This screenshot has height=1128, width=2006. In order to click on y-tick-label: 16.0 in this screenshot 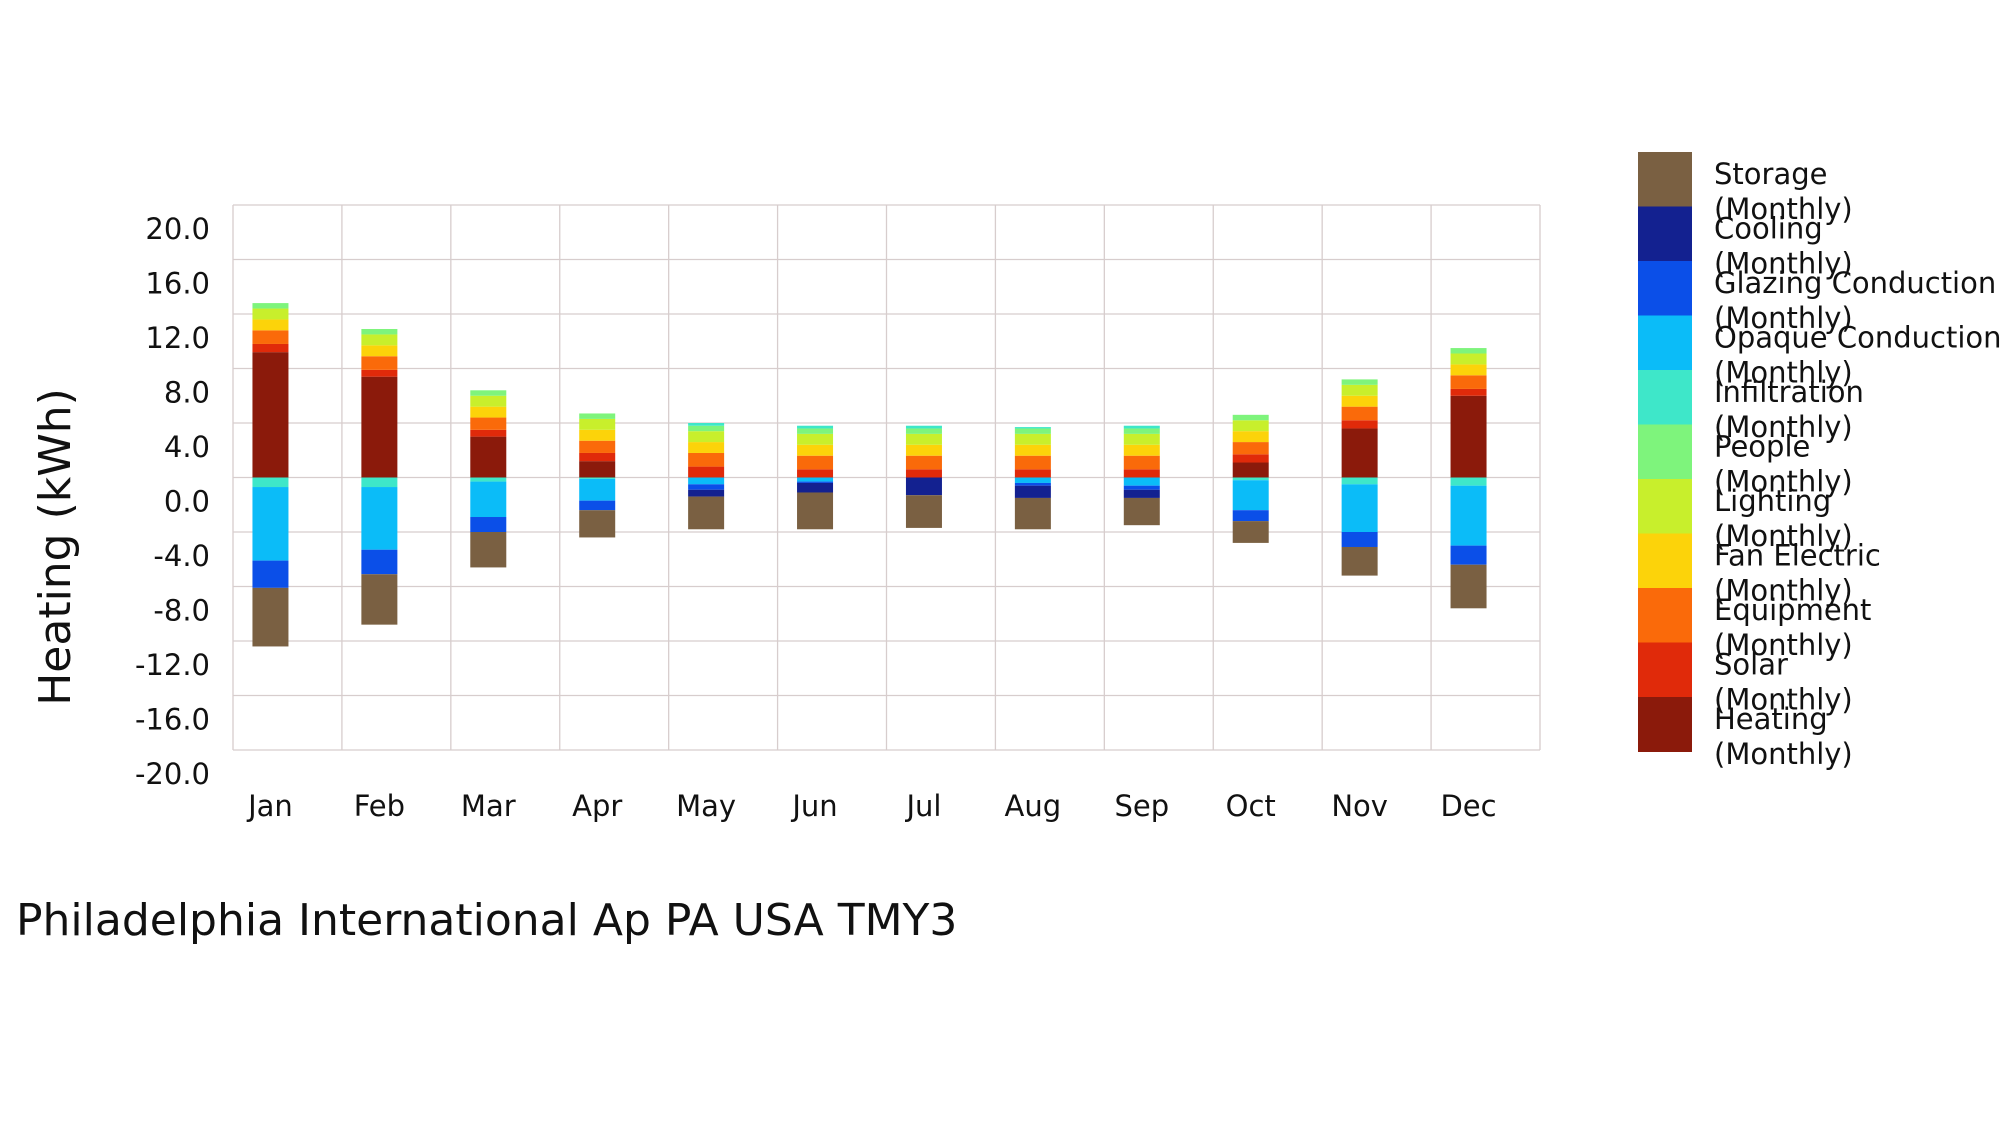, I will do `click(177, 284)`.